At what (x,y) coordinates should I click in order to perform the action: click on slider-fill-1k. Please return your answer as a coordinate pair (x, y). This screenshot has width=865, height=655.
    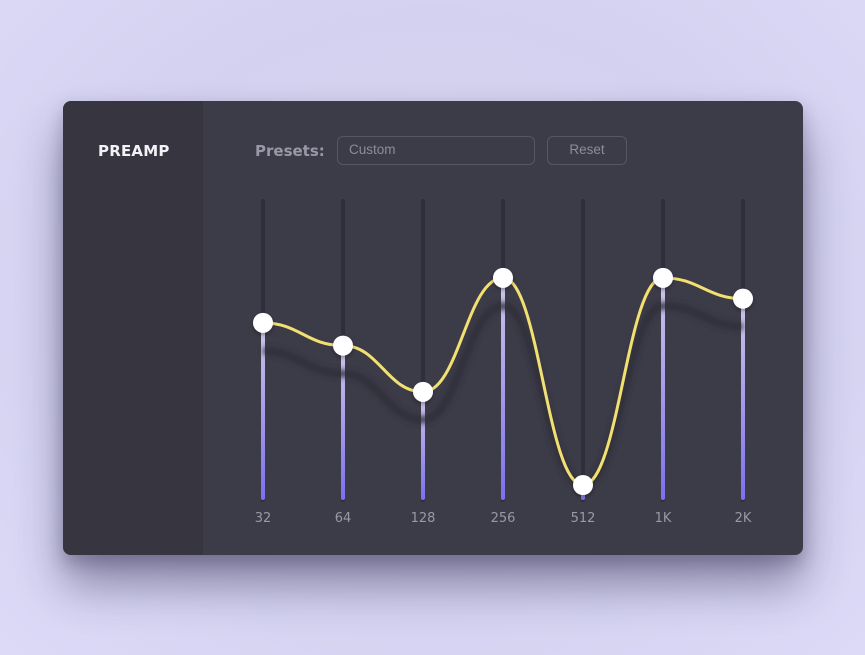
    Looking at the image, I should click on (663, 388).